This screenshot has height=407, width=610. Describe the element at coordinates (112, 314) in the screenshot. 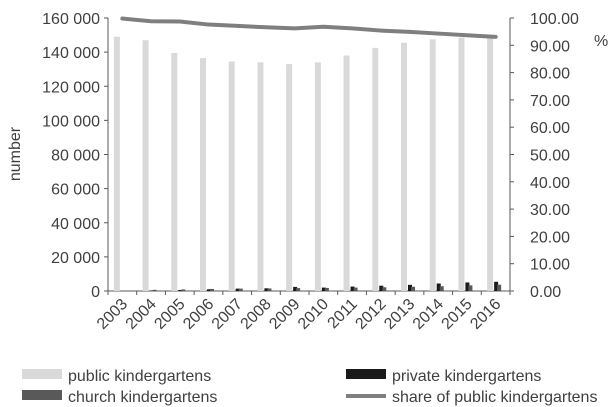

I see `x-tick-label: 2003` at that location.